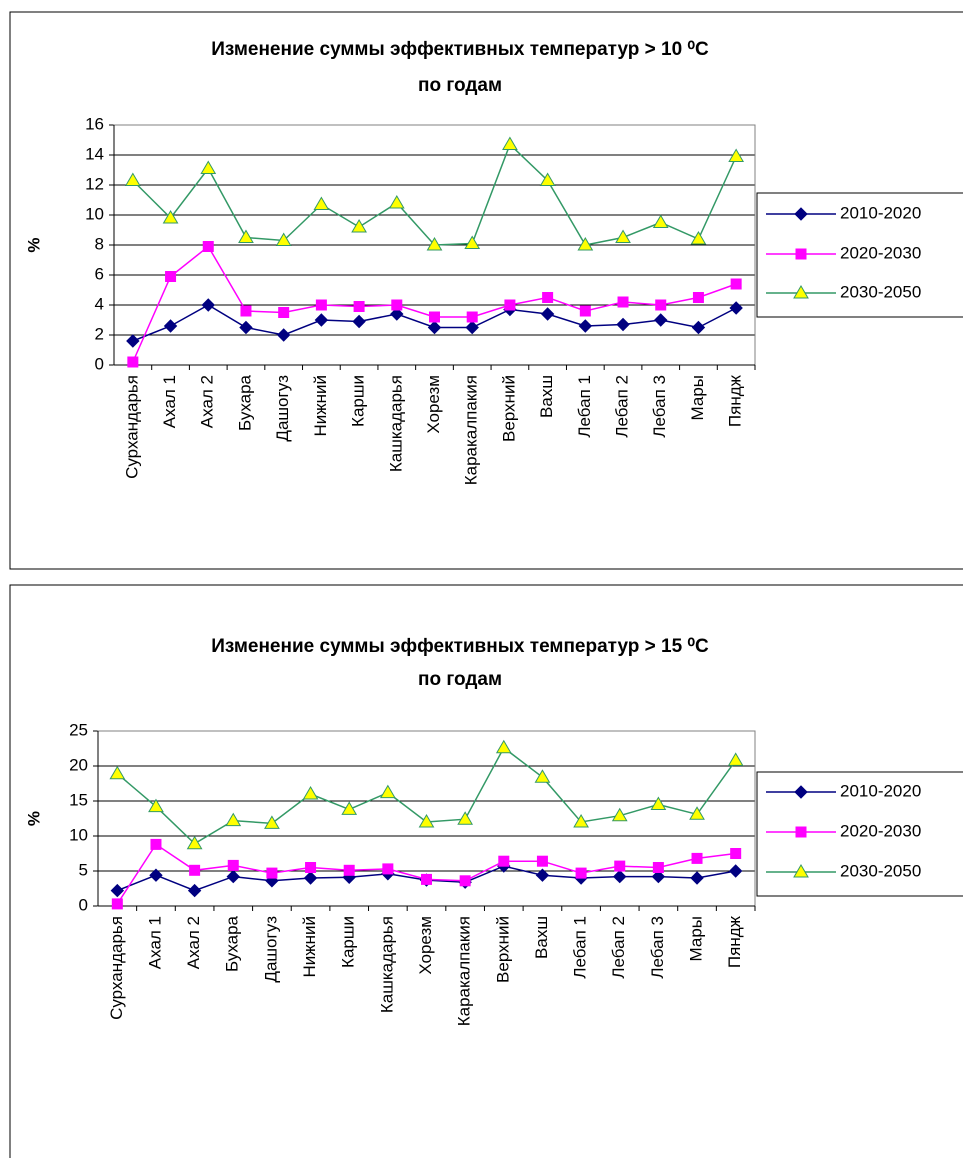  I want to click on x-tick-label: Мары, so click(696, 938).